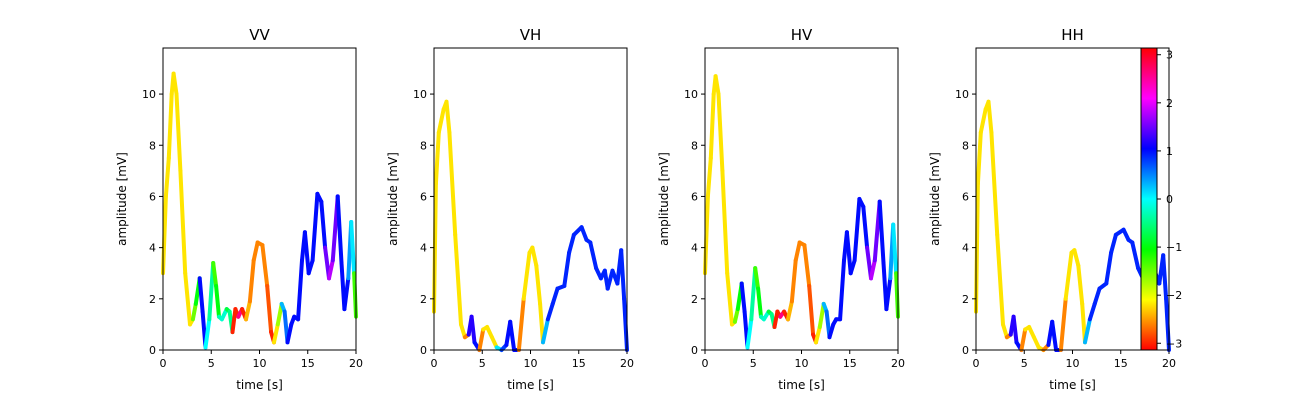 The height and width of the screenshot is (404, 1300). Describe the element at coordinates (1174, 343) in the screenshot. I see `colorbar-tick-label: −3` at that location.